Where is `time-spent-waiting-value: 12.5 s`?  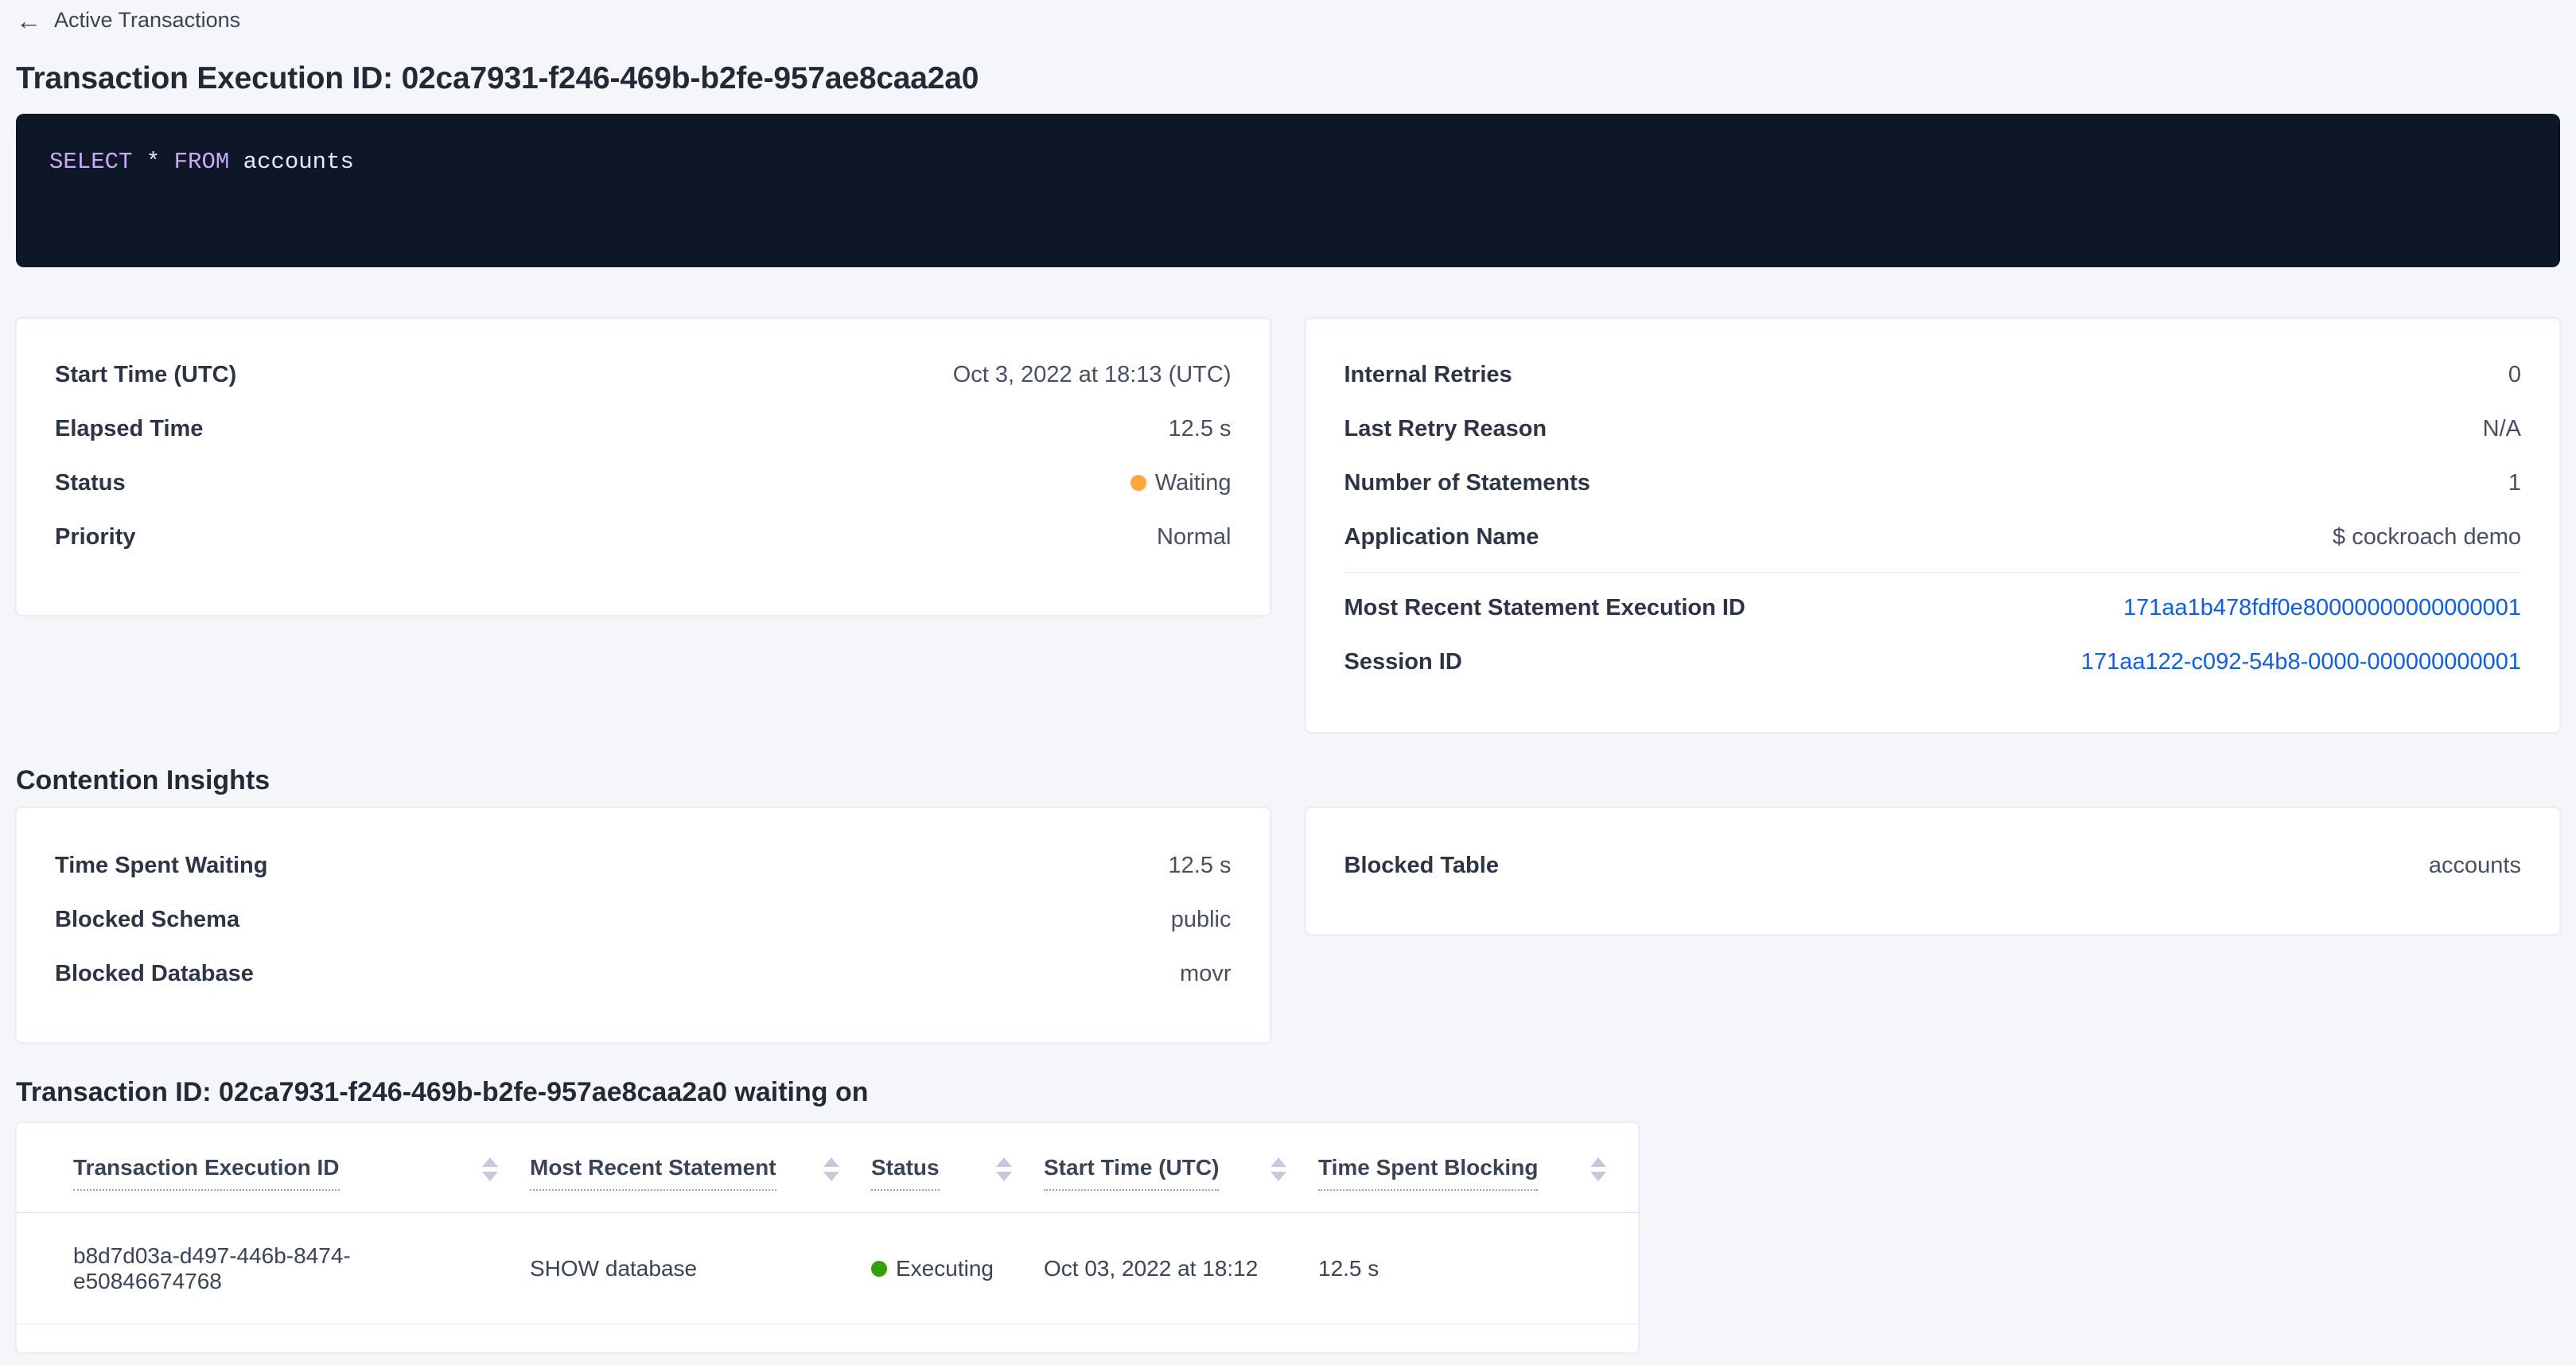 time-spent-waiting-value: 12.5 s is located at coordinates (1200, 865).